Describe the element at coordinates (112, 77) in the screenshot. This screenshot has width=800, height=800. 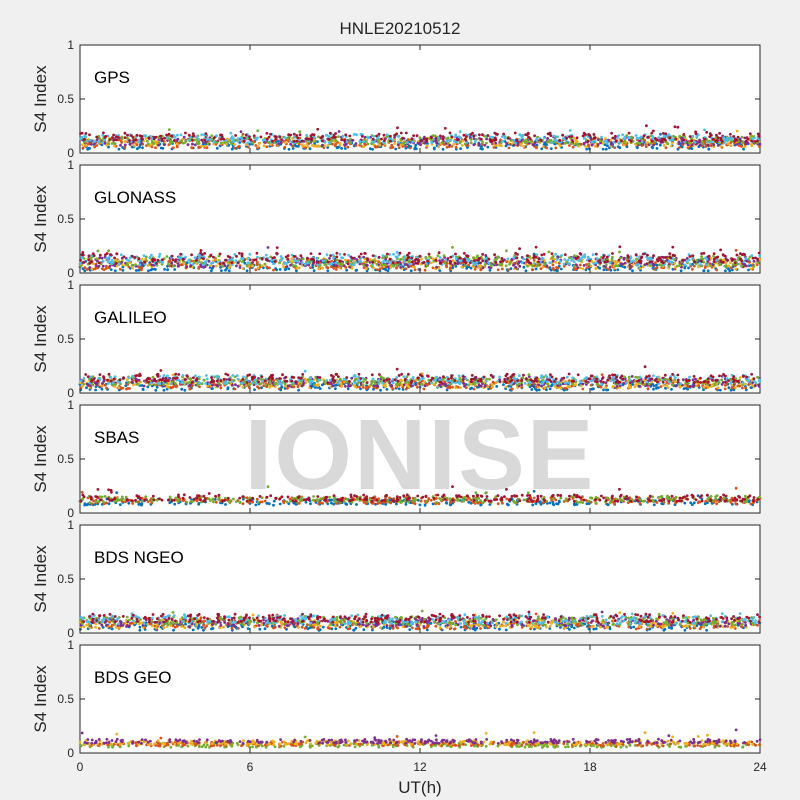
I see `panel-label: GPS` at that location.